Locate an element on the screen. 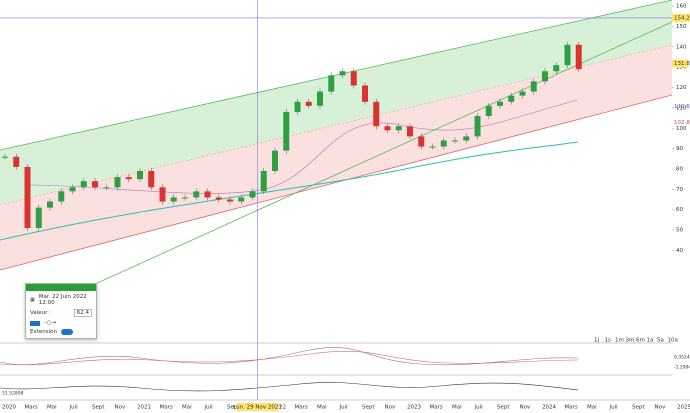  y-tick-label: 70 is located at coordinates (679, 190).